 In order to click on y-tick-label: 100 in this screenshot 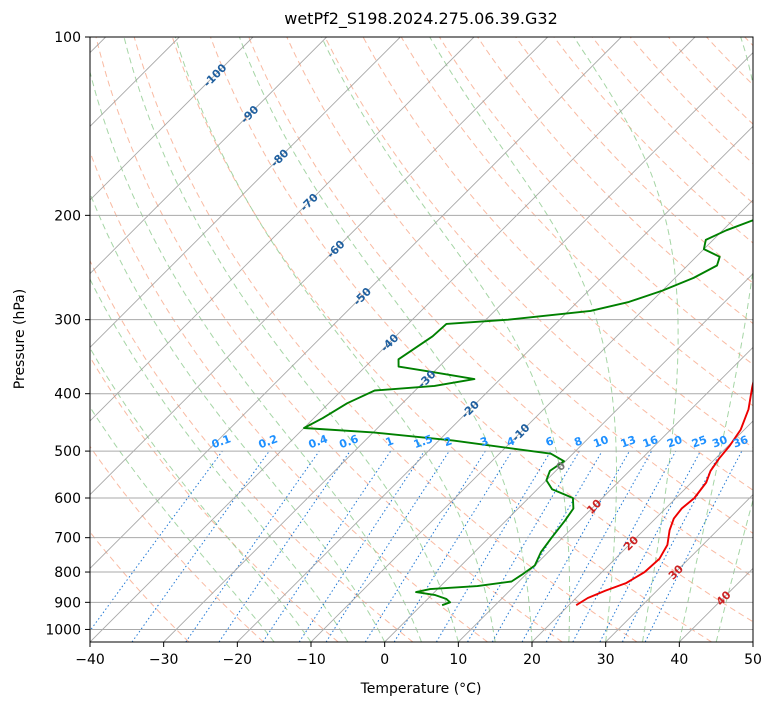, I will do `click(67, 38)`.